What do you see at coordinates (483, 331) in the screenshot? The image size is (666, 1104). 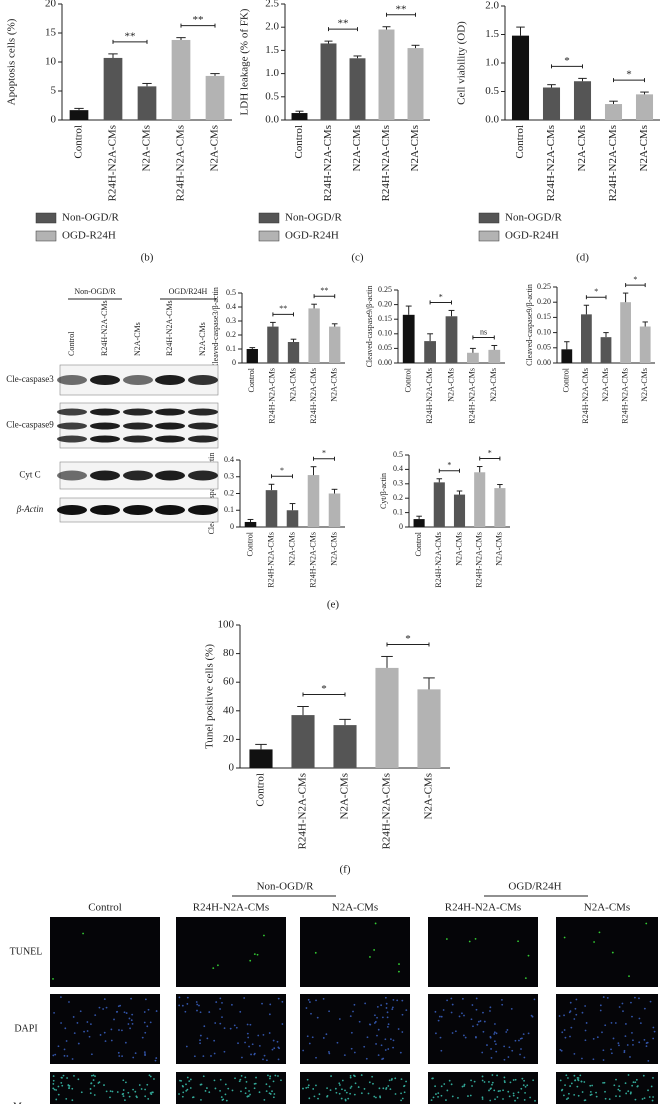 I see `significance-label: ns` at bounding box center [483, 331].